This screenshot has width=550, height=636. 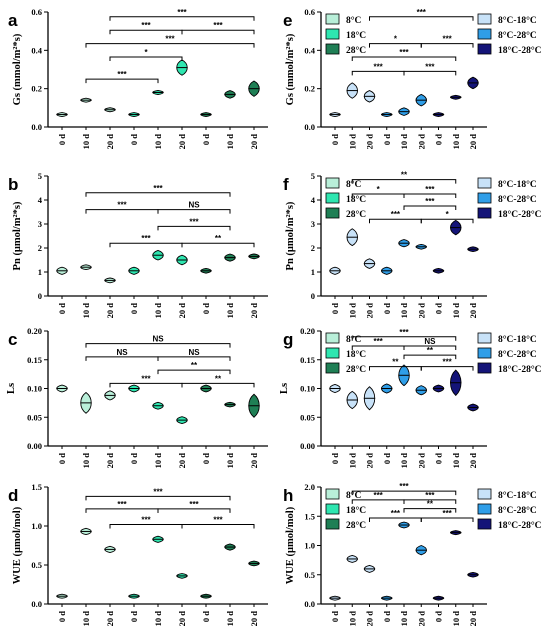 What do you see at coordinates (286, 184) in the screenshot?
I see `panel-letter: f` at bounding box center [286, 184].